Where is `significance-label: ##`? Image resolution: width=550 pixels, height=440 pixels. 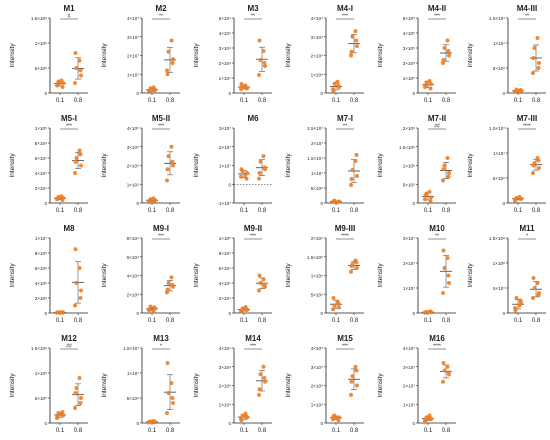 significance-label: ## is located at coordinates (437, 127).